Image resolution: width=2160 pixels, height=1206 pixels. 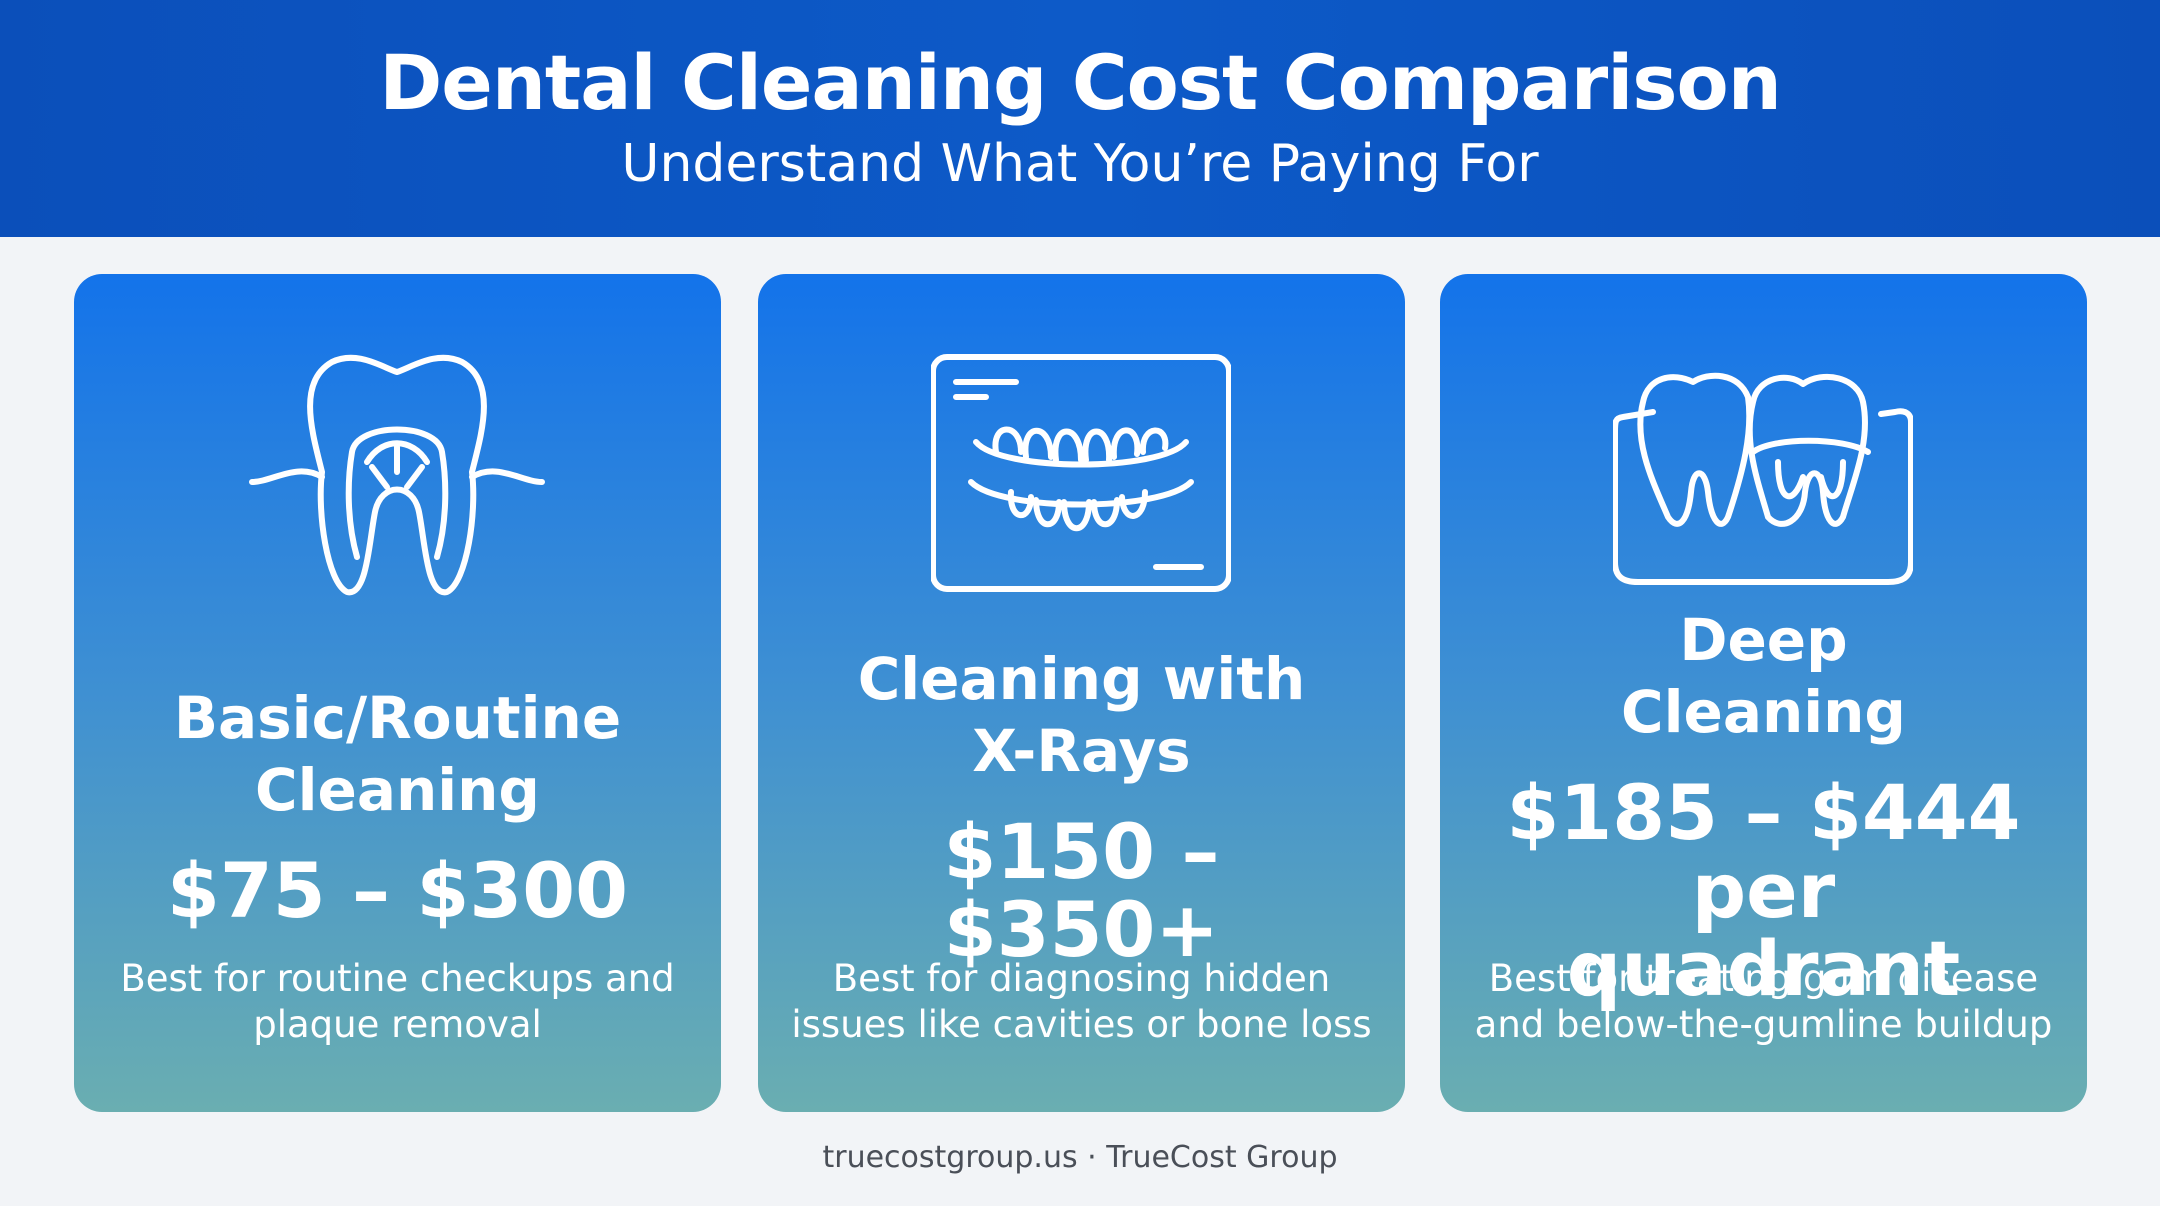 I want to click on card-body: Cleaning with X-Rays $150 – $350+, so click(x=1081, y=809).